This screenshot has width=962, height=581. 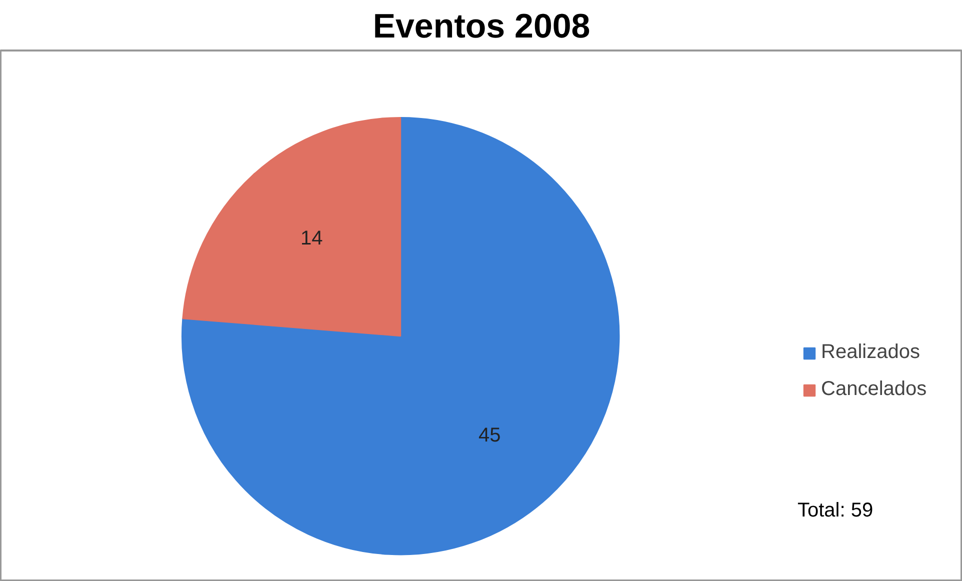 What do you see at coordinates (311, 239) in the screenshot?
I see `data-label: 14` at bounding box center [311, 239].